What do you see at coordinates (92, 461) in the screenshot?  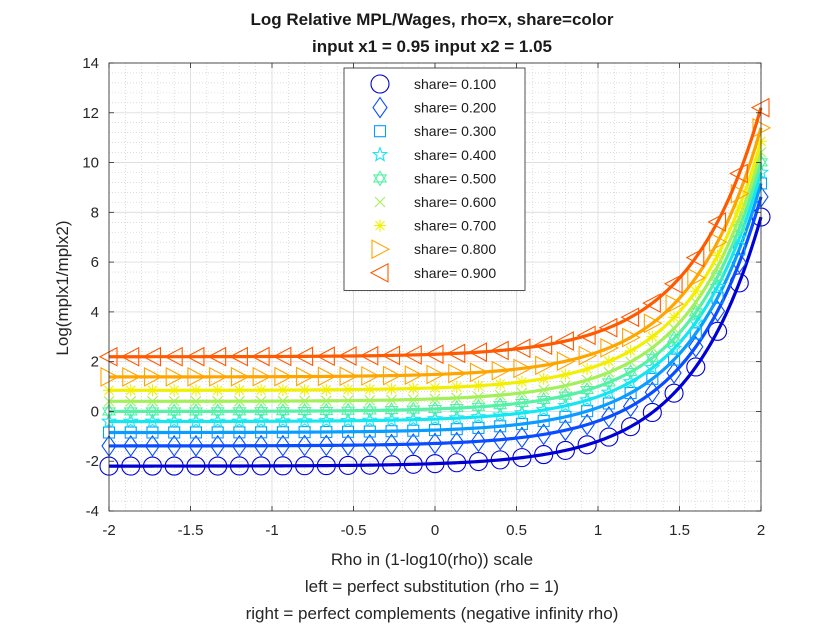 I see `y-tick-label: -2` at bounding box center [92, 461].